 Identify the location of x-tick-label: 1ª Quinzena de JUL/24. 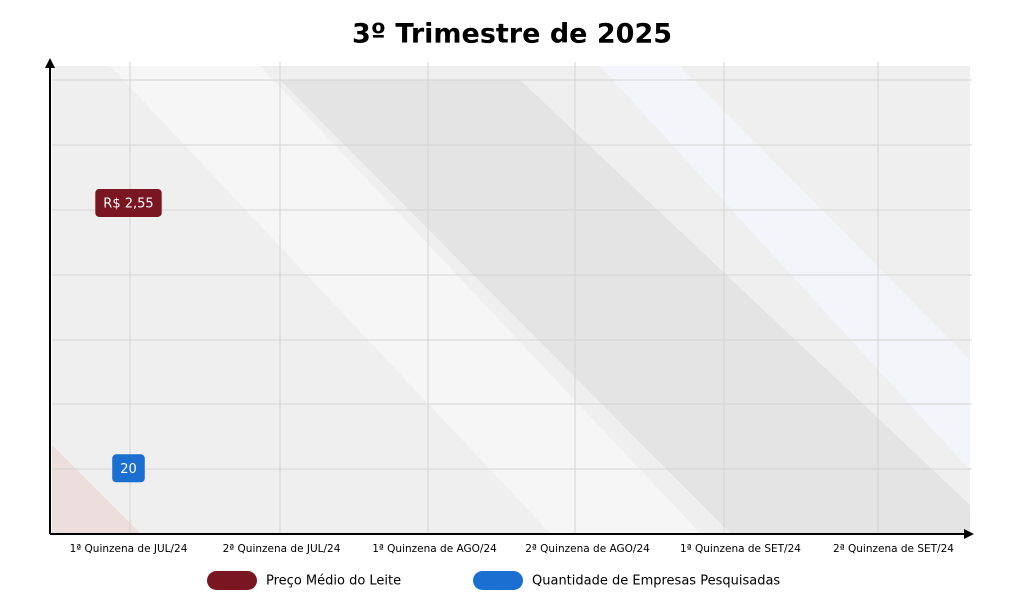
(129, 549).